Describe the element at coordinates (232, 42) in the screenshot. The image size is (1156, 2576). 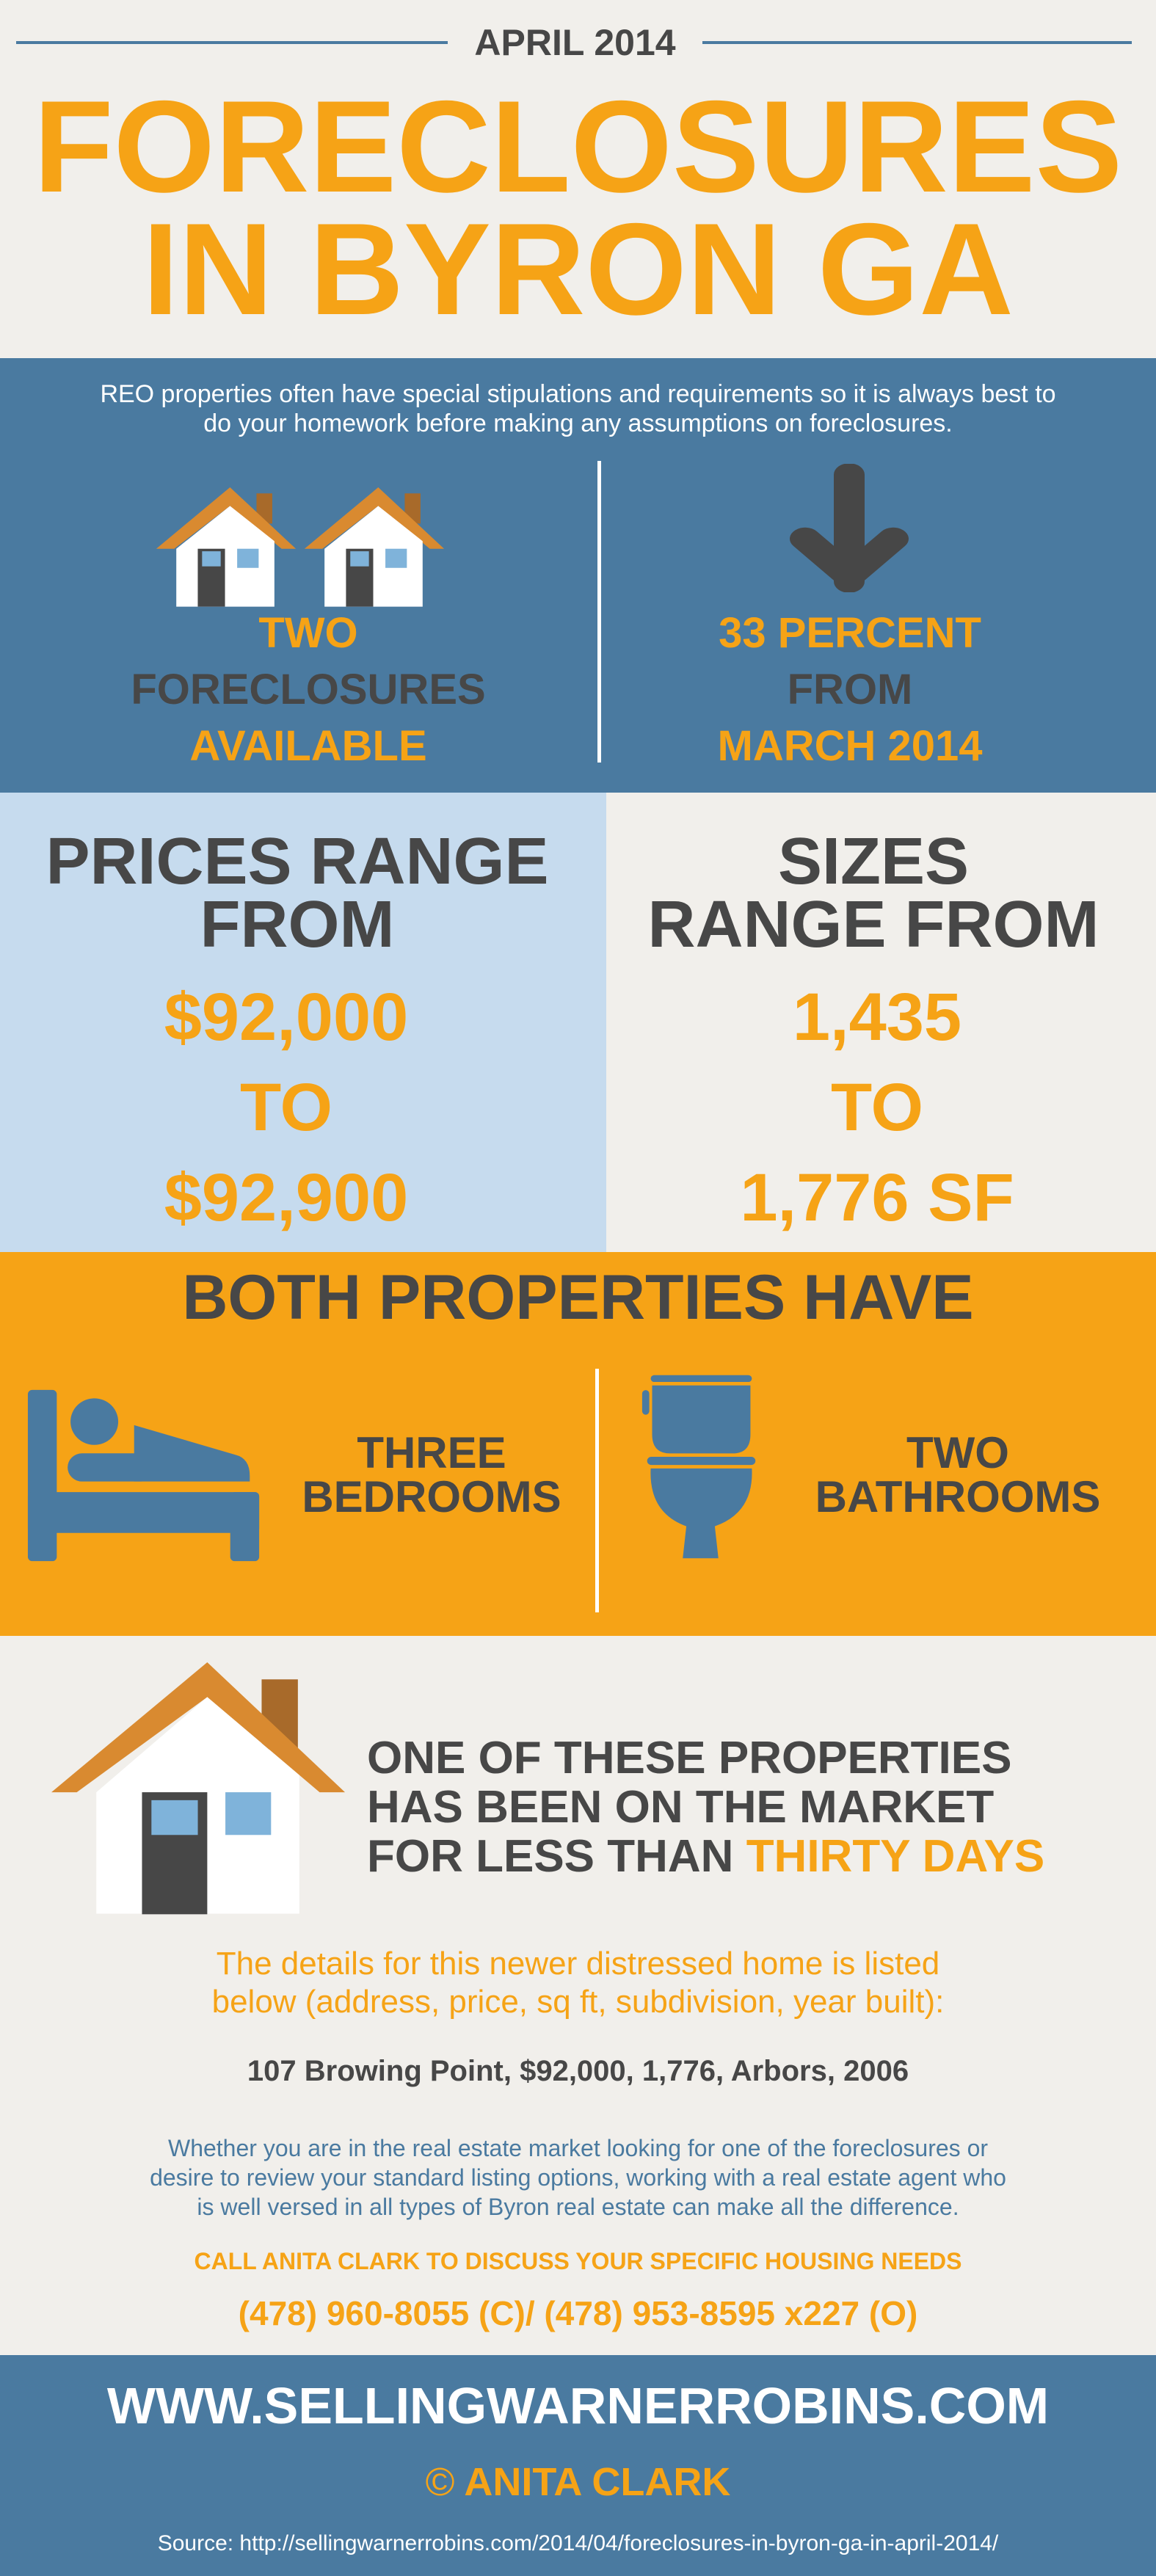
I see `divider-left` at that location.